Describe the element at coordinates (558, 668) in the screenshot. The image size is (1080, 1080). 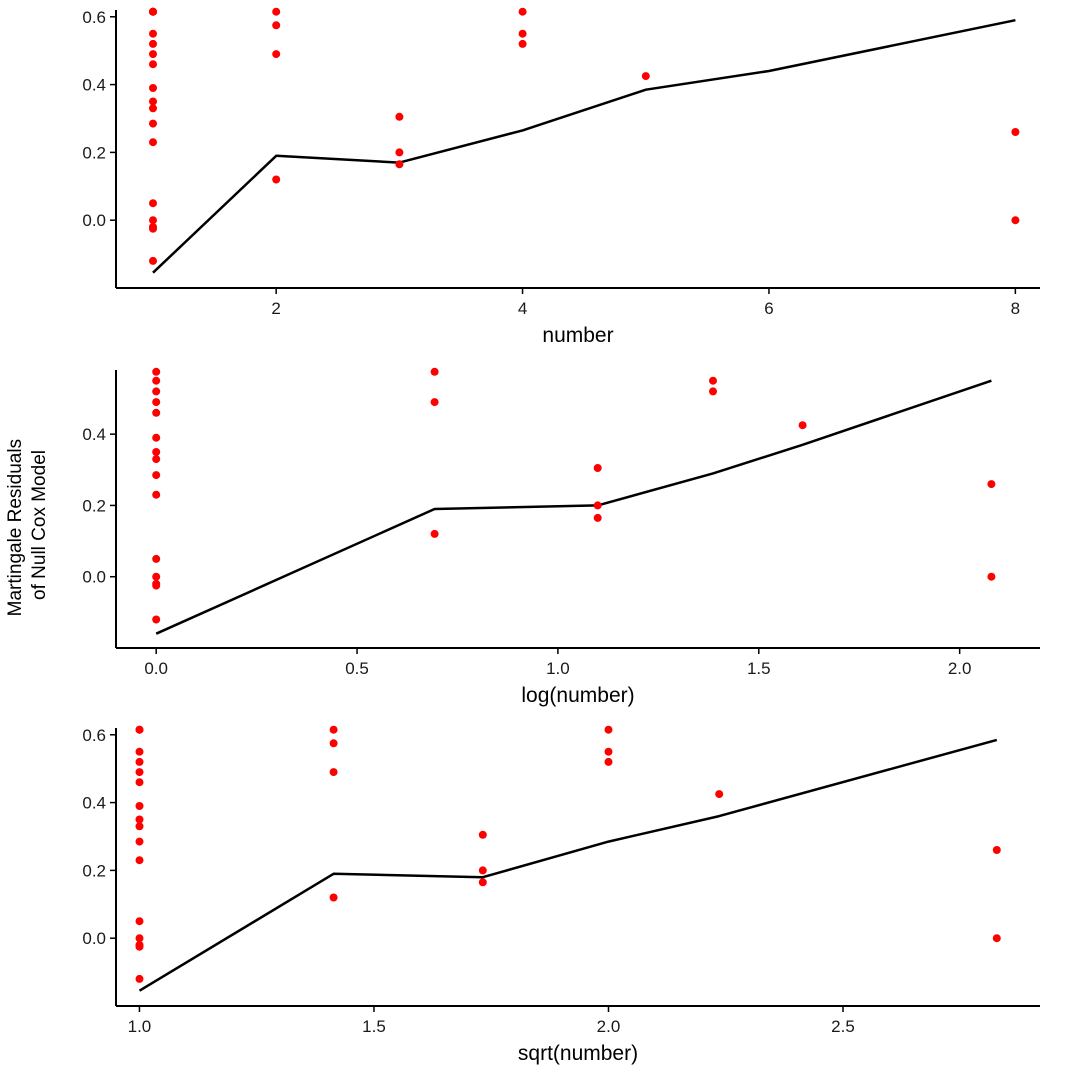
I see `x-tick-label: 1.0` at that location.